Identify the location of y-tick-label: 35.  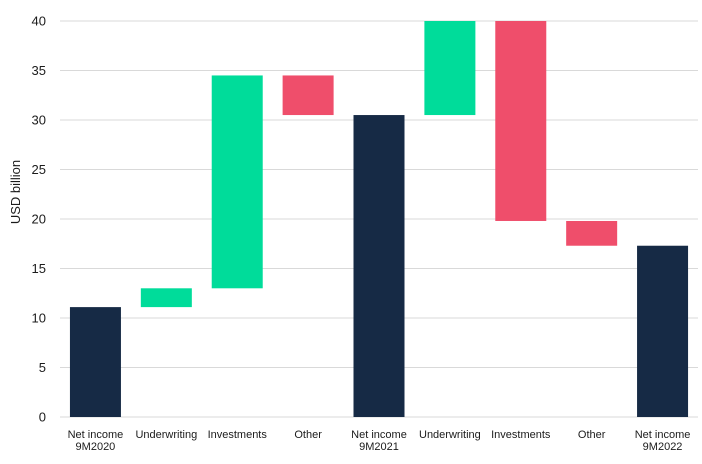
(39, 70).